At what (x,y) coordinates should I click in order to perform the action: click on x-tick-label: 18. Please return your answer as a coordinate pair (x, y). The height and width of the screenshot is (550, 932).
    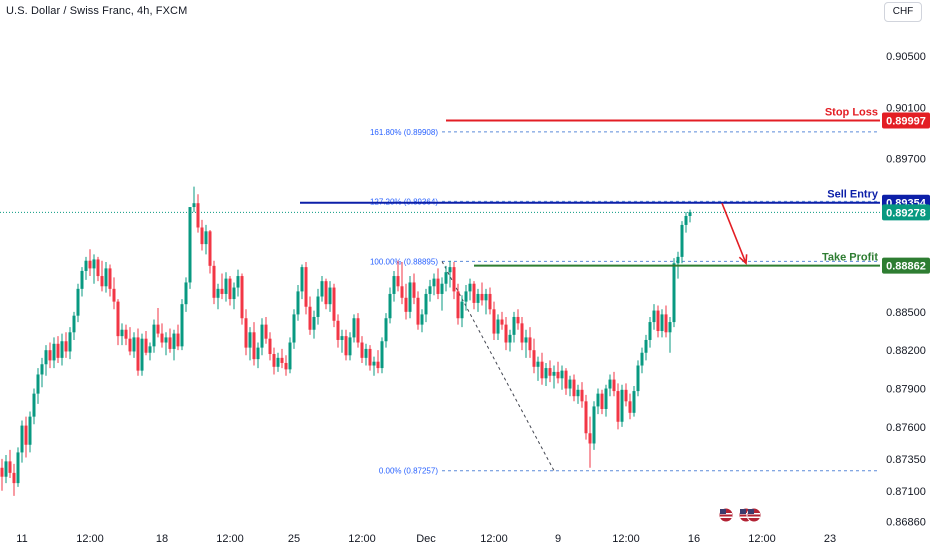
    Looking at the image, I should click on (162, 539).